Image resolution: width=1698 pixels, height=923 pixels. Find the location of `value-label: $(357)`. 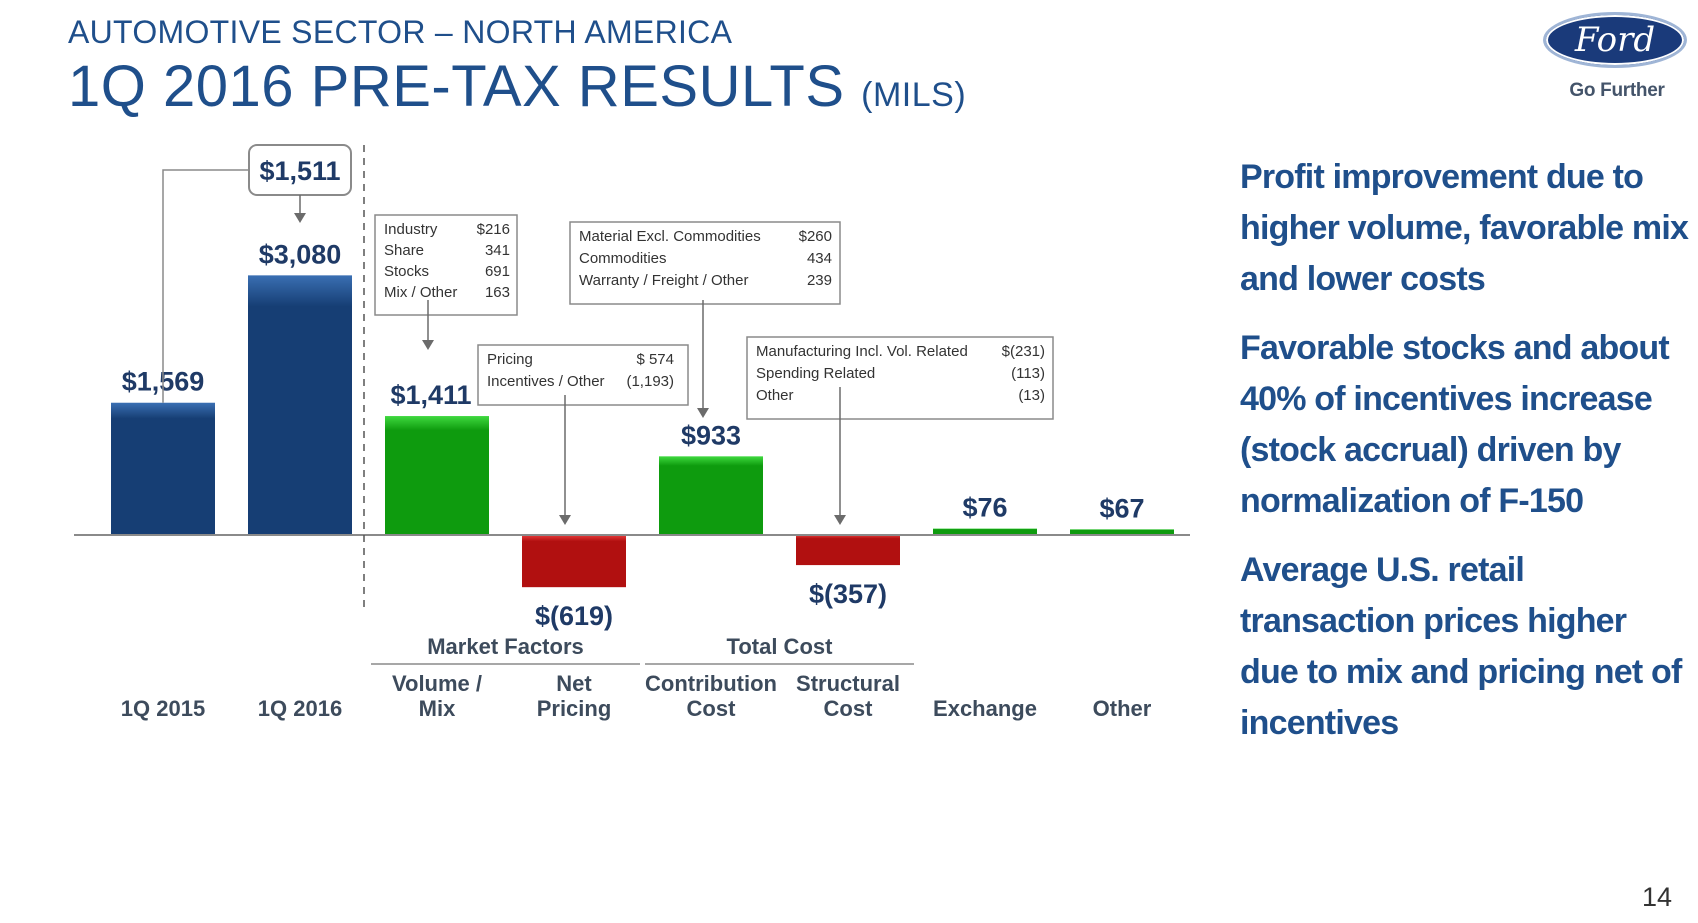

value-label: $(357) is located at coordinates (848, 594).